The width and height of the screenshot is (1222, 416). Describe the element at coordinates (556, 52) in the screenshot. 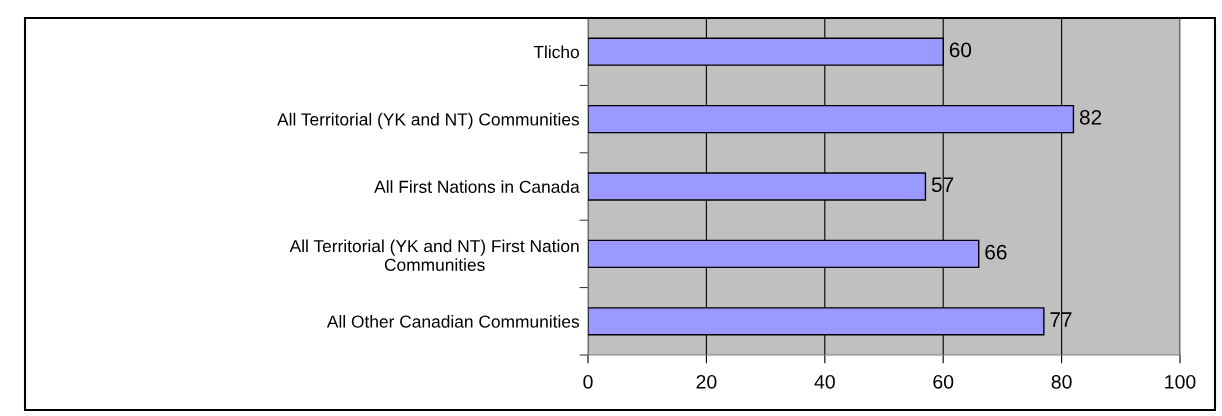

I see `y-tick-label: Tlicho` at that location.